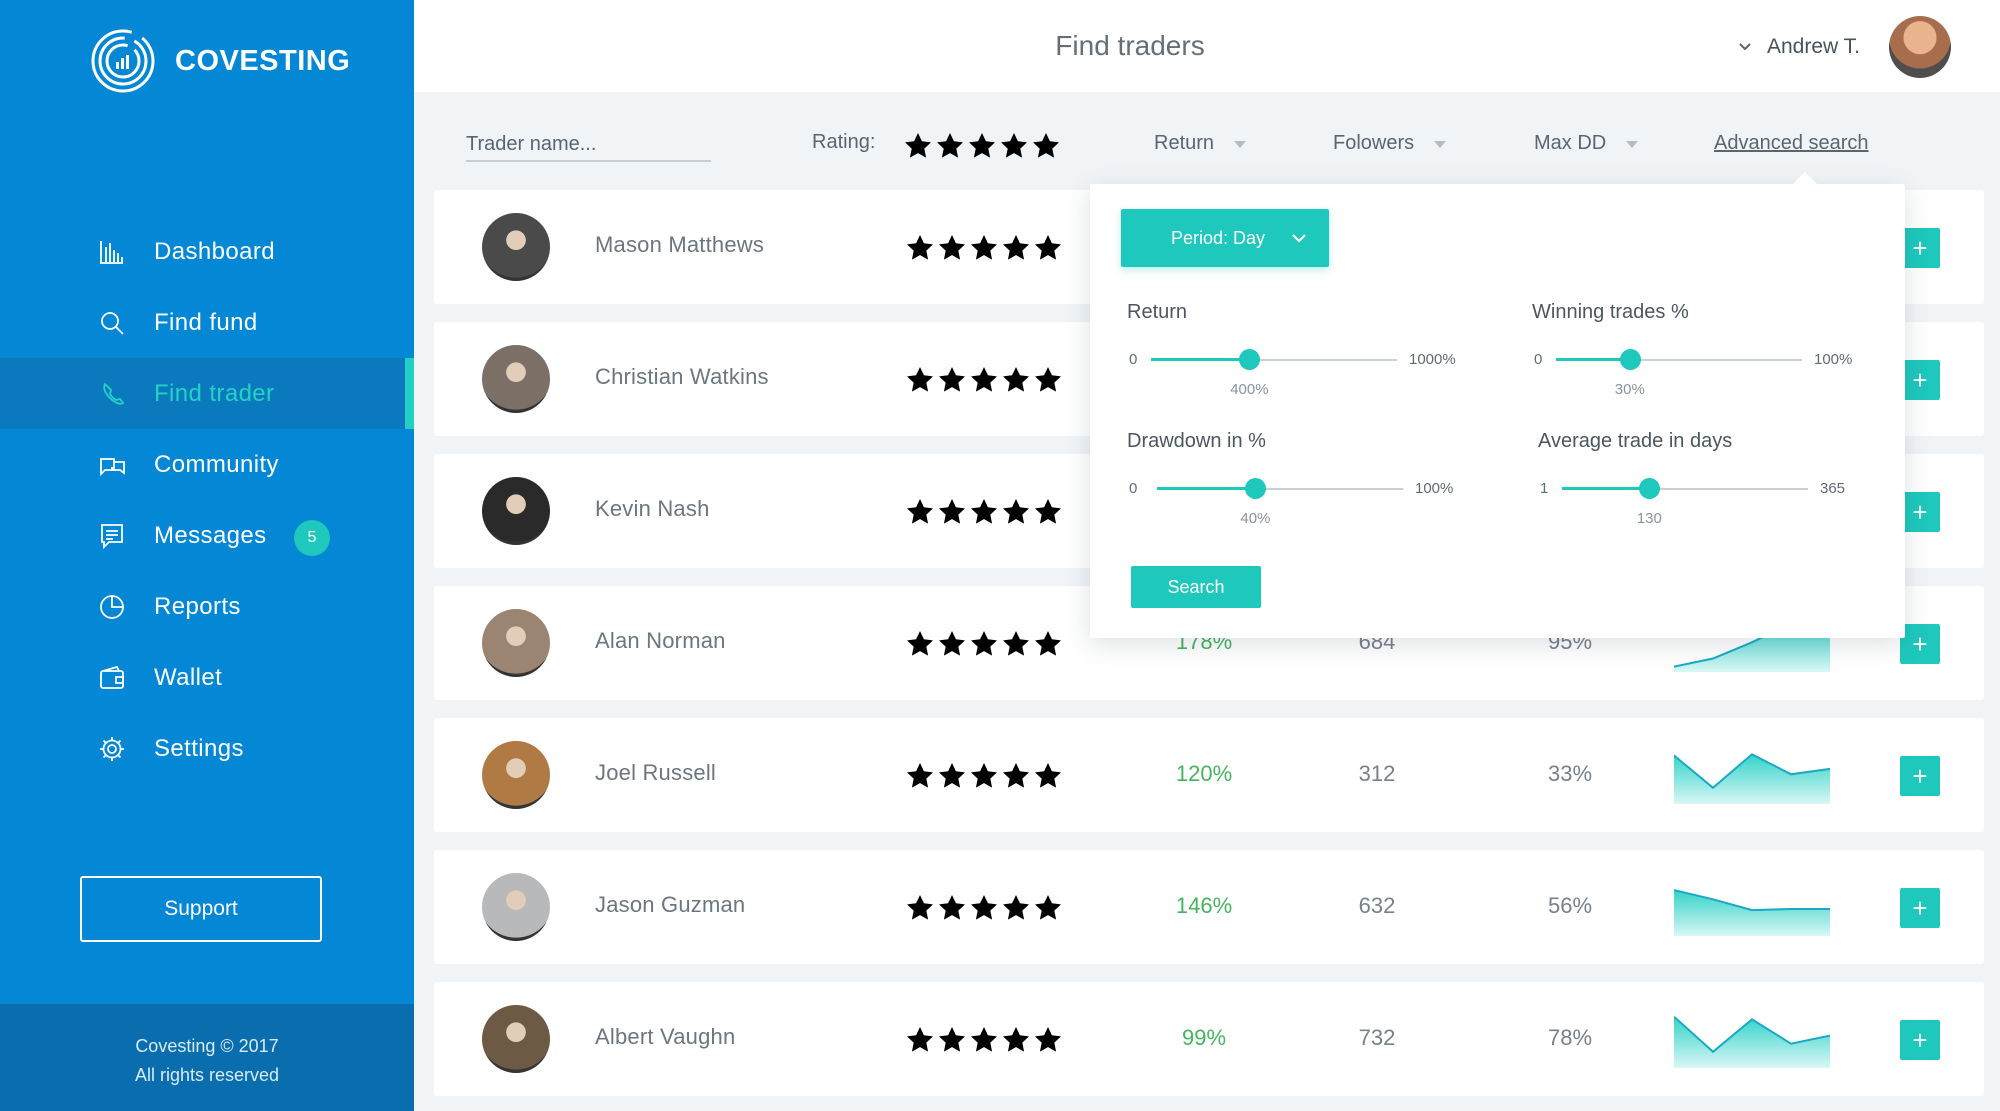 This screenshot has width=2000, height=1111. Describe the element at coordinates (1712, 351) in the screenshot. I see `winning-trades-slider: Winning trades % 0 100% 30%` at that location.